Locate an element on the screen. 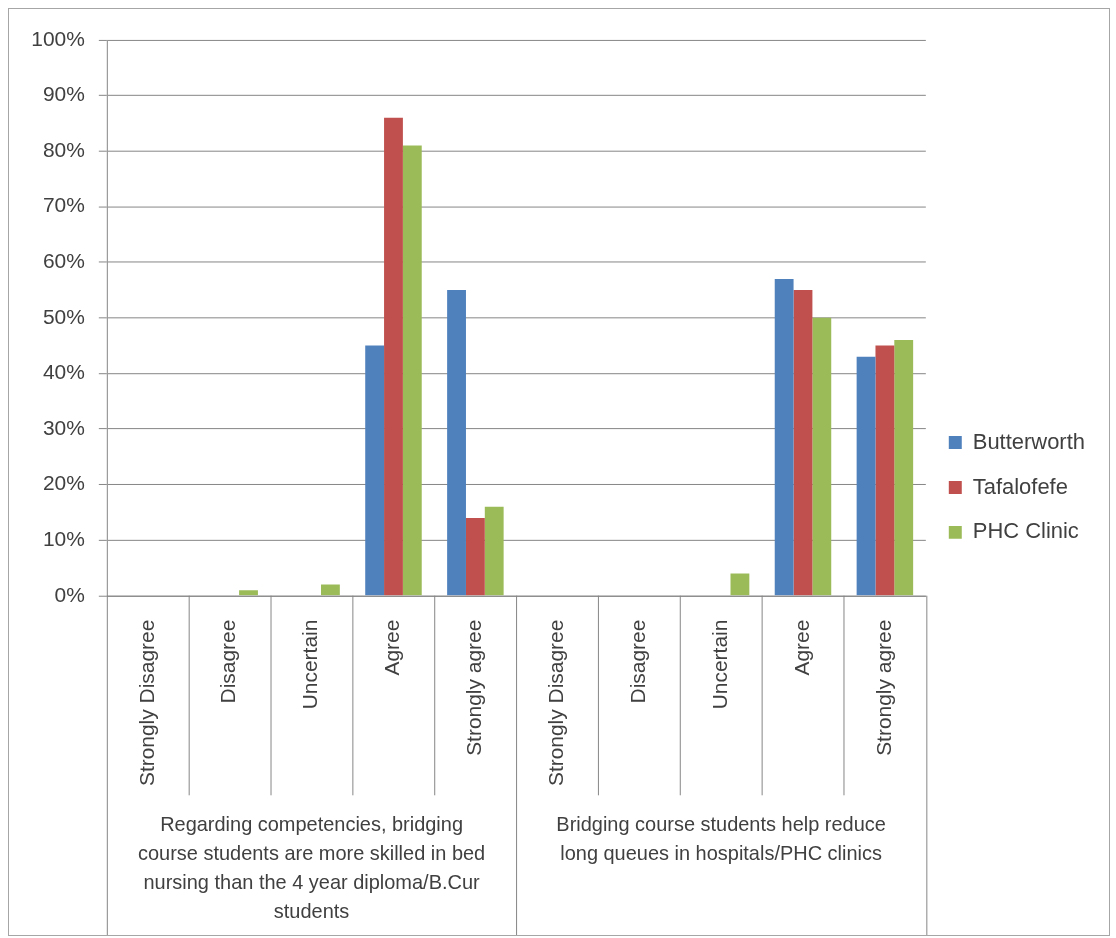 The image size is (1116, 938). legend-label: Tafalofefe is located at coordinates (1020, 486).